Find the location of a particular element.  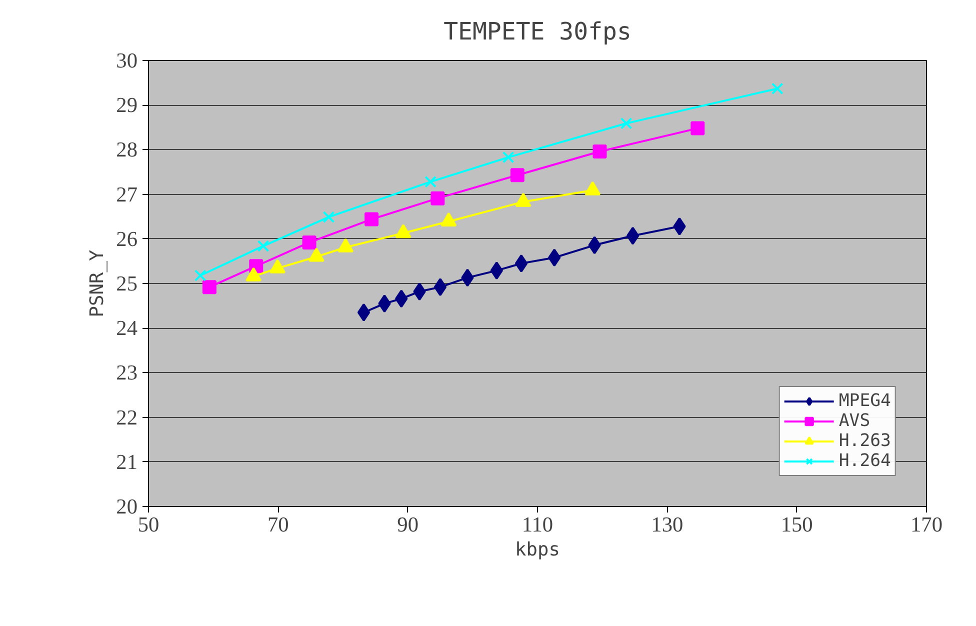

y-tick-label: 21 is located at coordinates (127, 462).